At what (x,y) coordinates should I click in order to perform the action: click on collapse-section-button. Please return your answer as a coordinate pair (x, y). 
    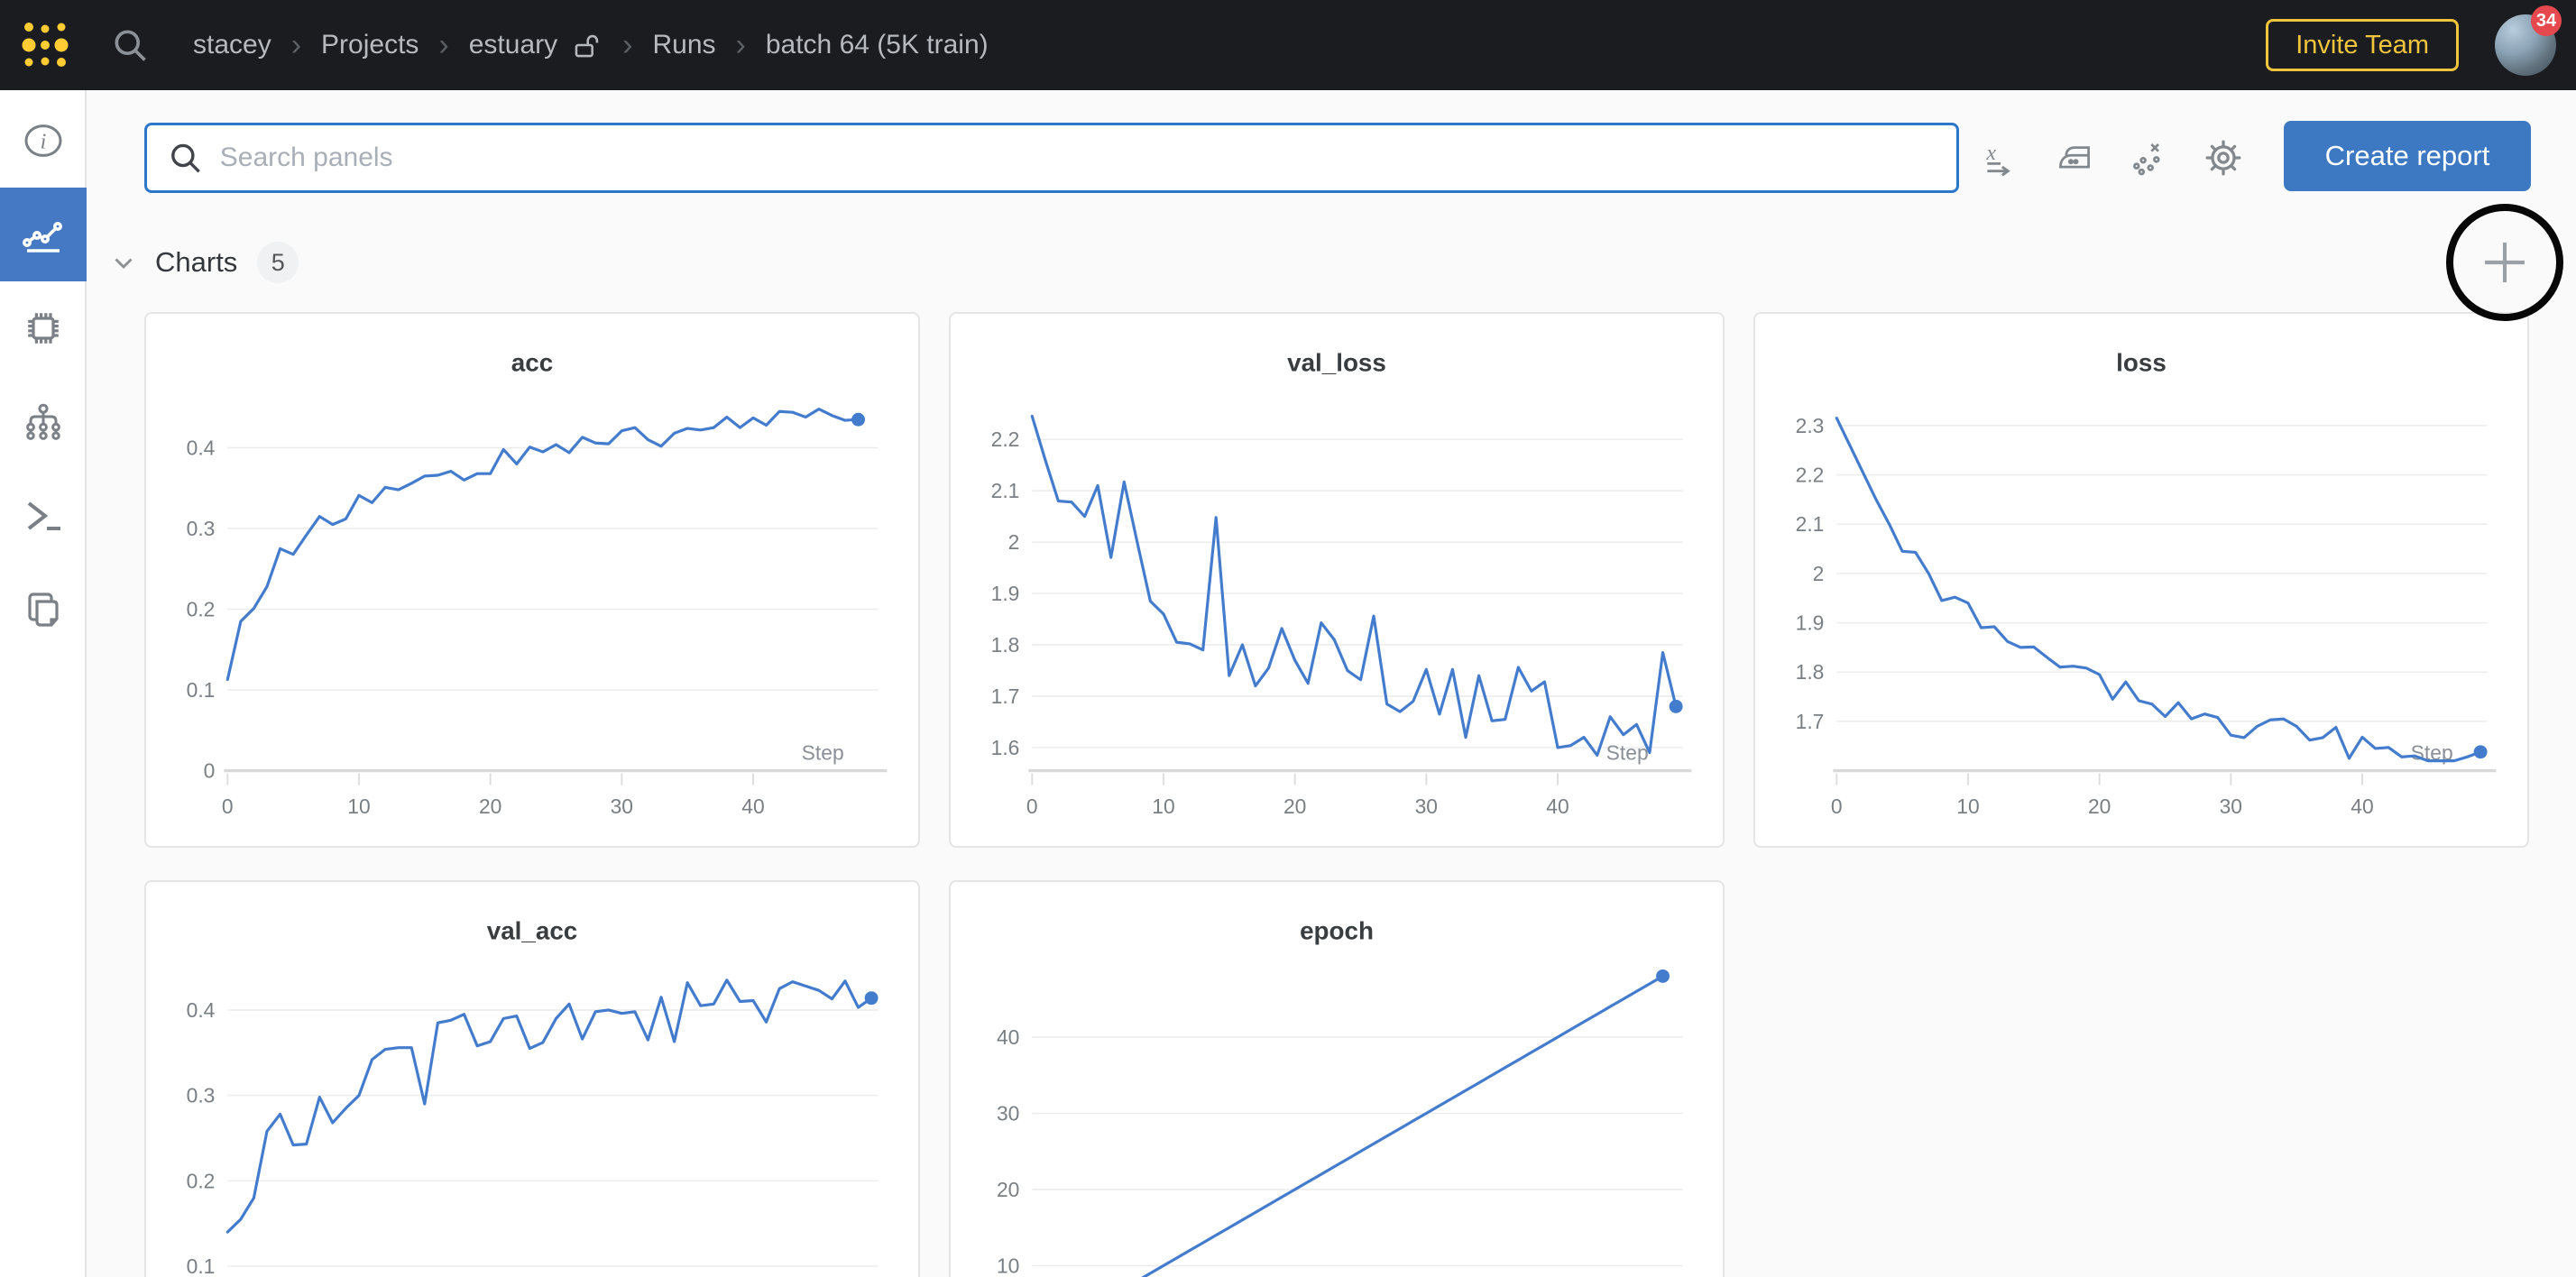
    Looking at the image, I should click on (124, 262).